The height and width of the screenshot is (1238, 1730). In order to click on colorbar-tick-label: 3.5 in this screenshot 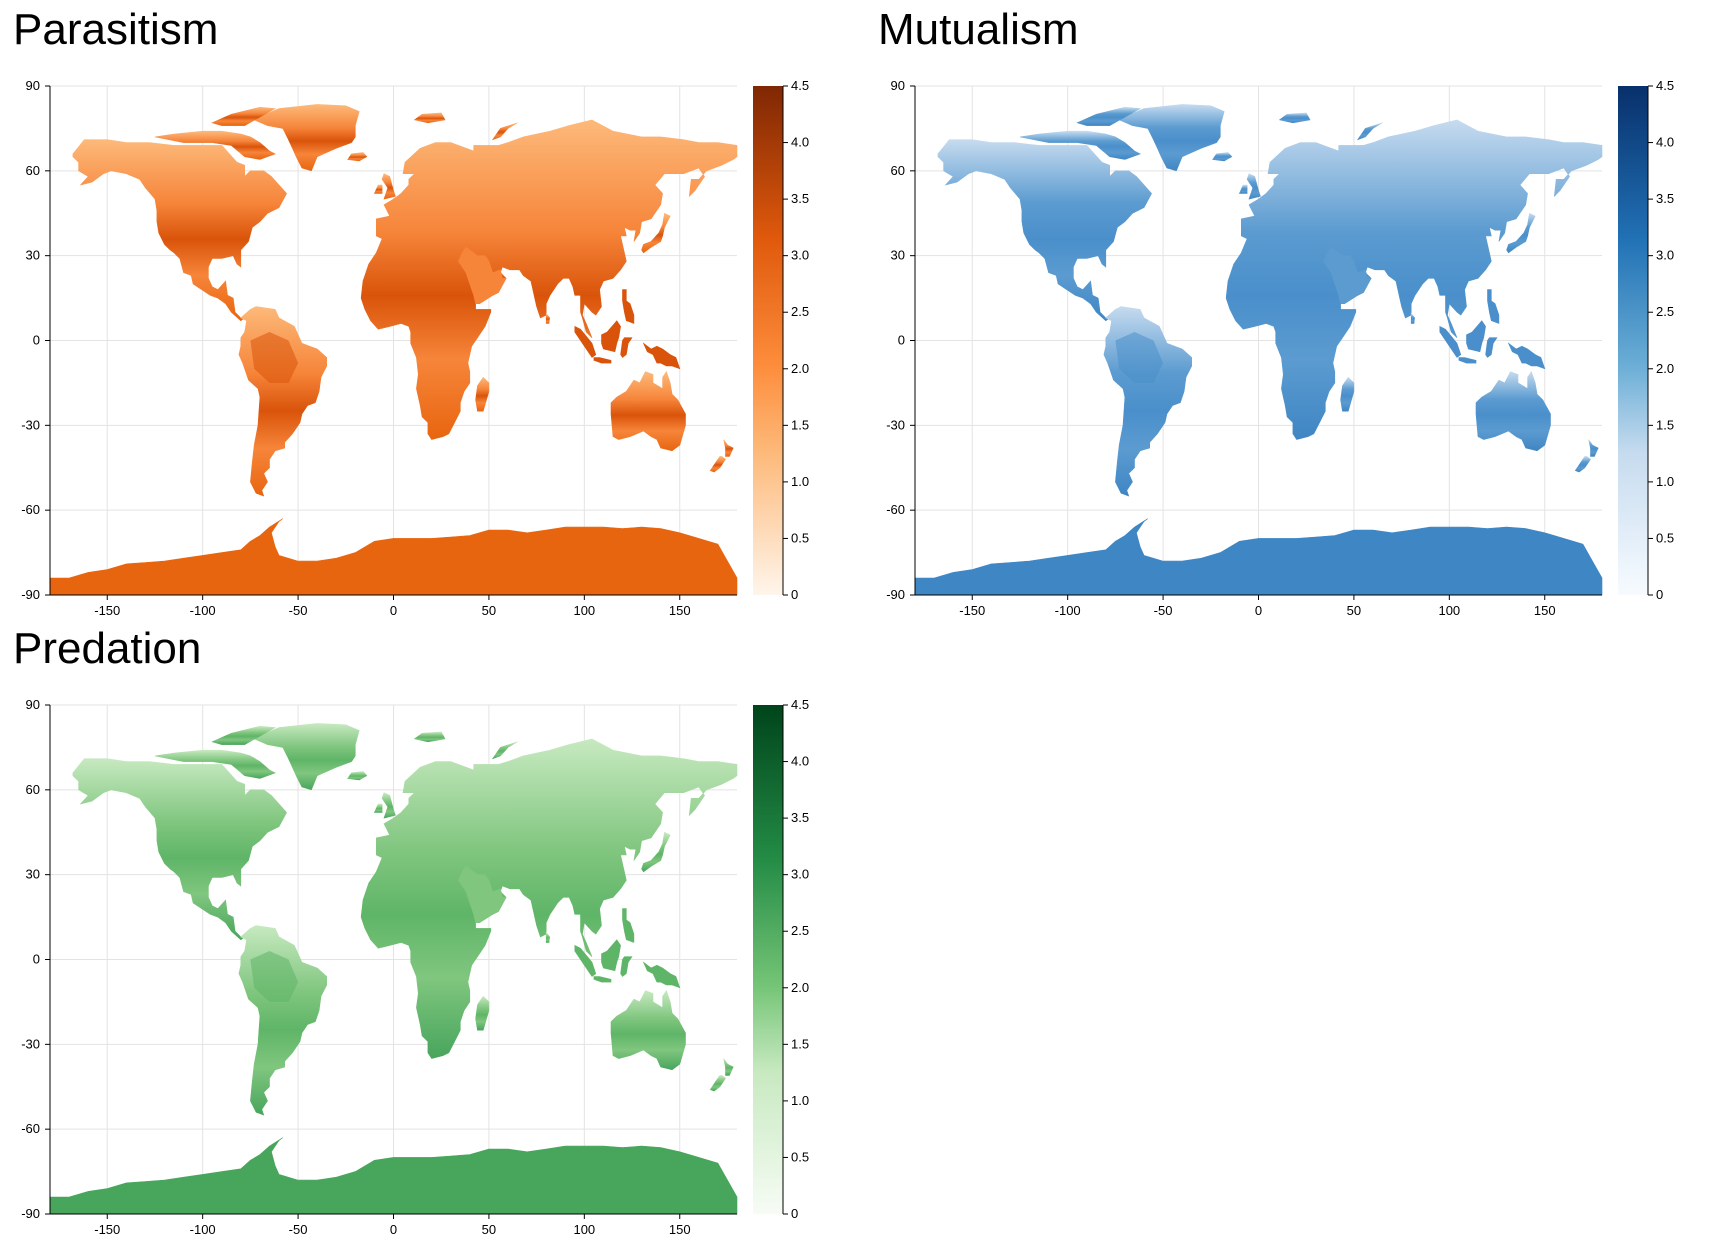, I will do `click(800, 198)`.